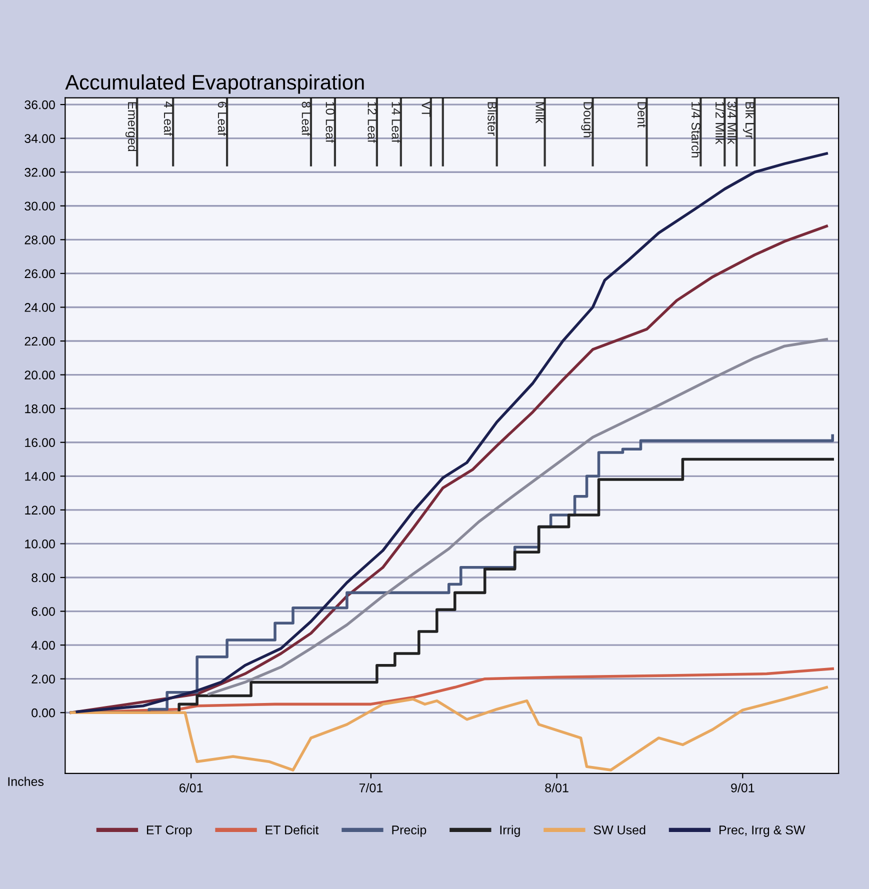 The width and height of the screenshot is (869, 889). I want to click on ref-line-label: 12 Leaf, so click(372, 122).